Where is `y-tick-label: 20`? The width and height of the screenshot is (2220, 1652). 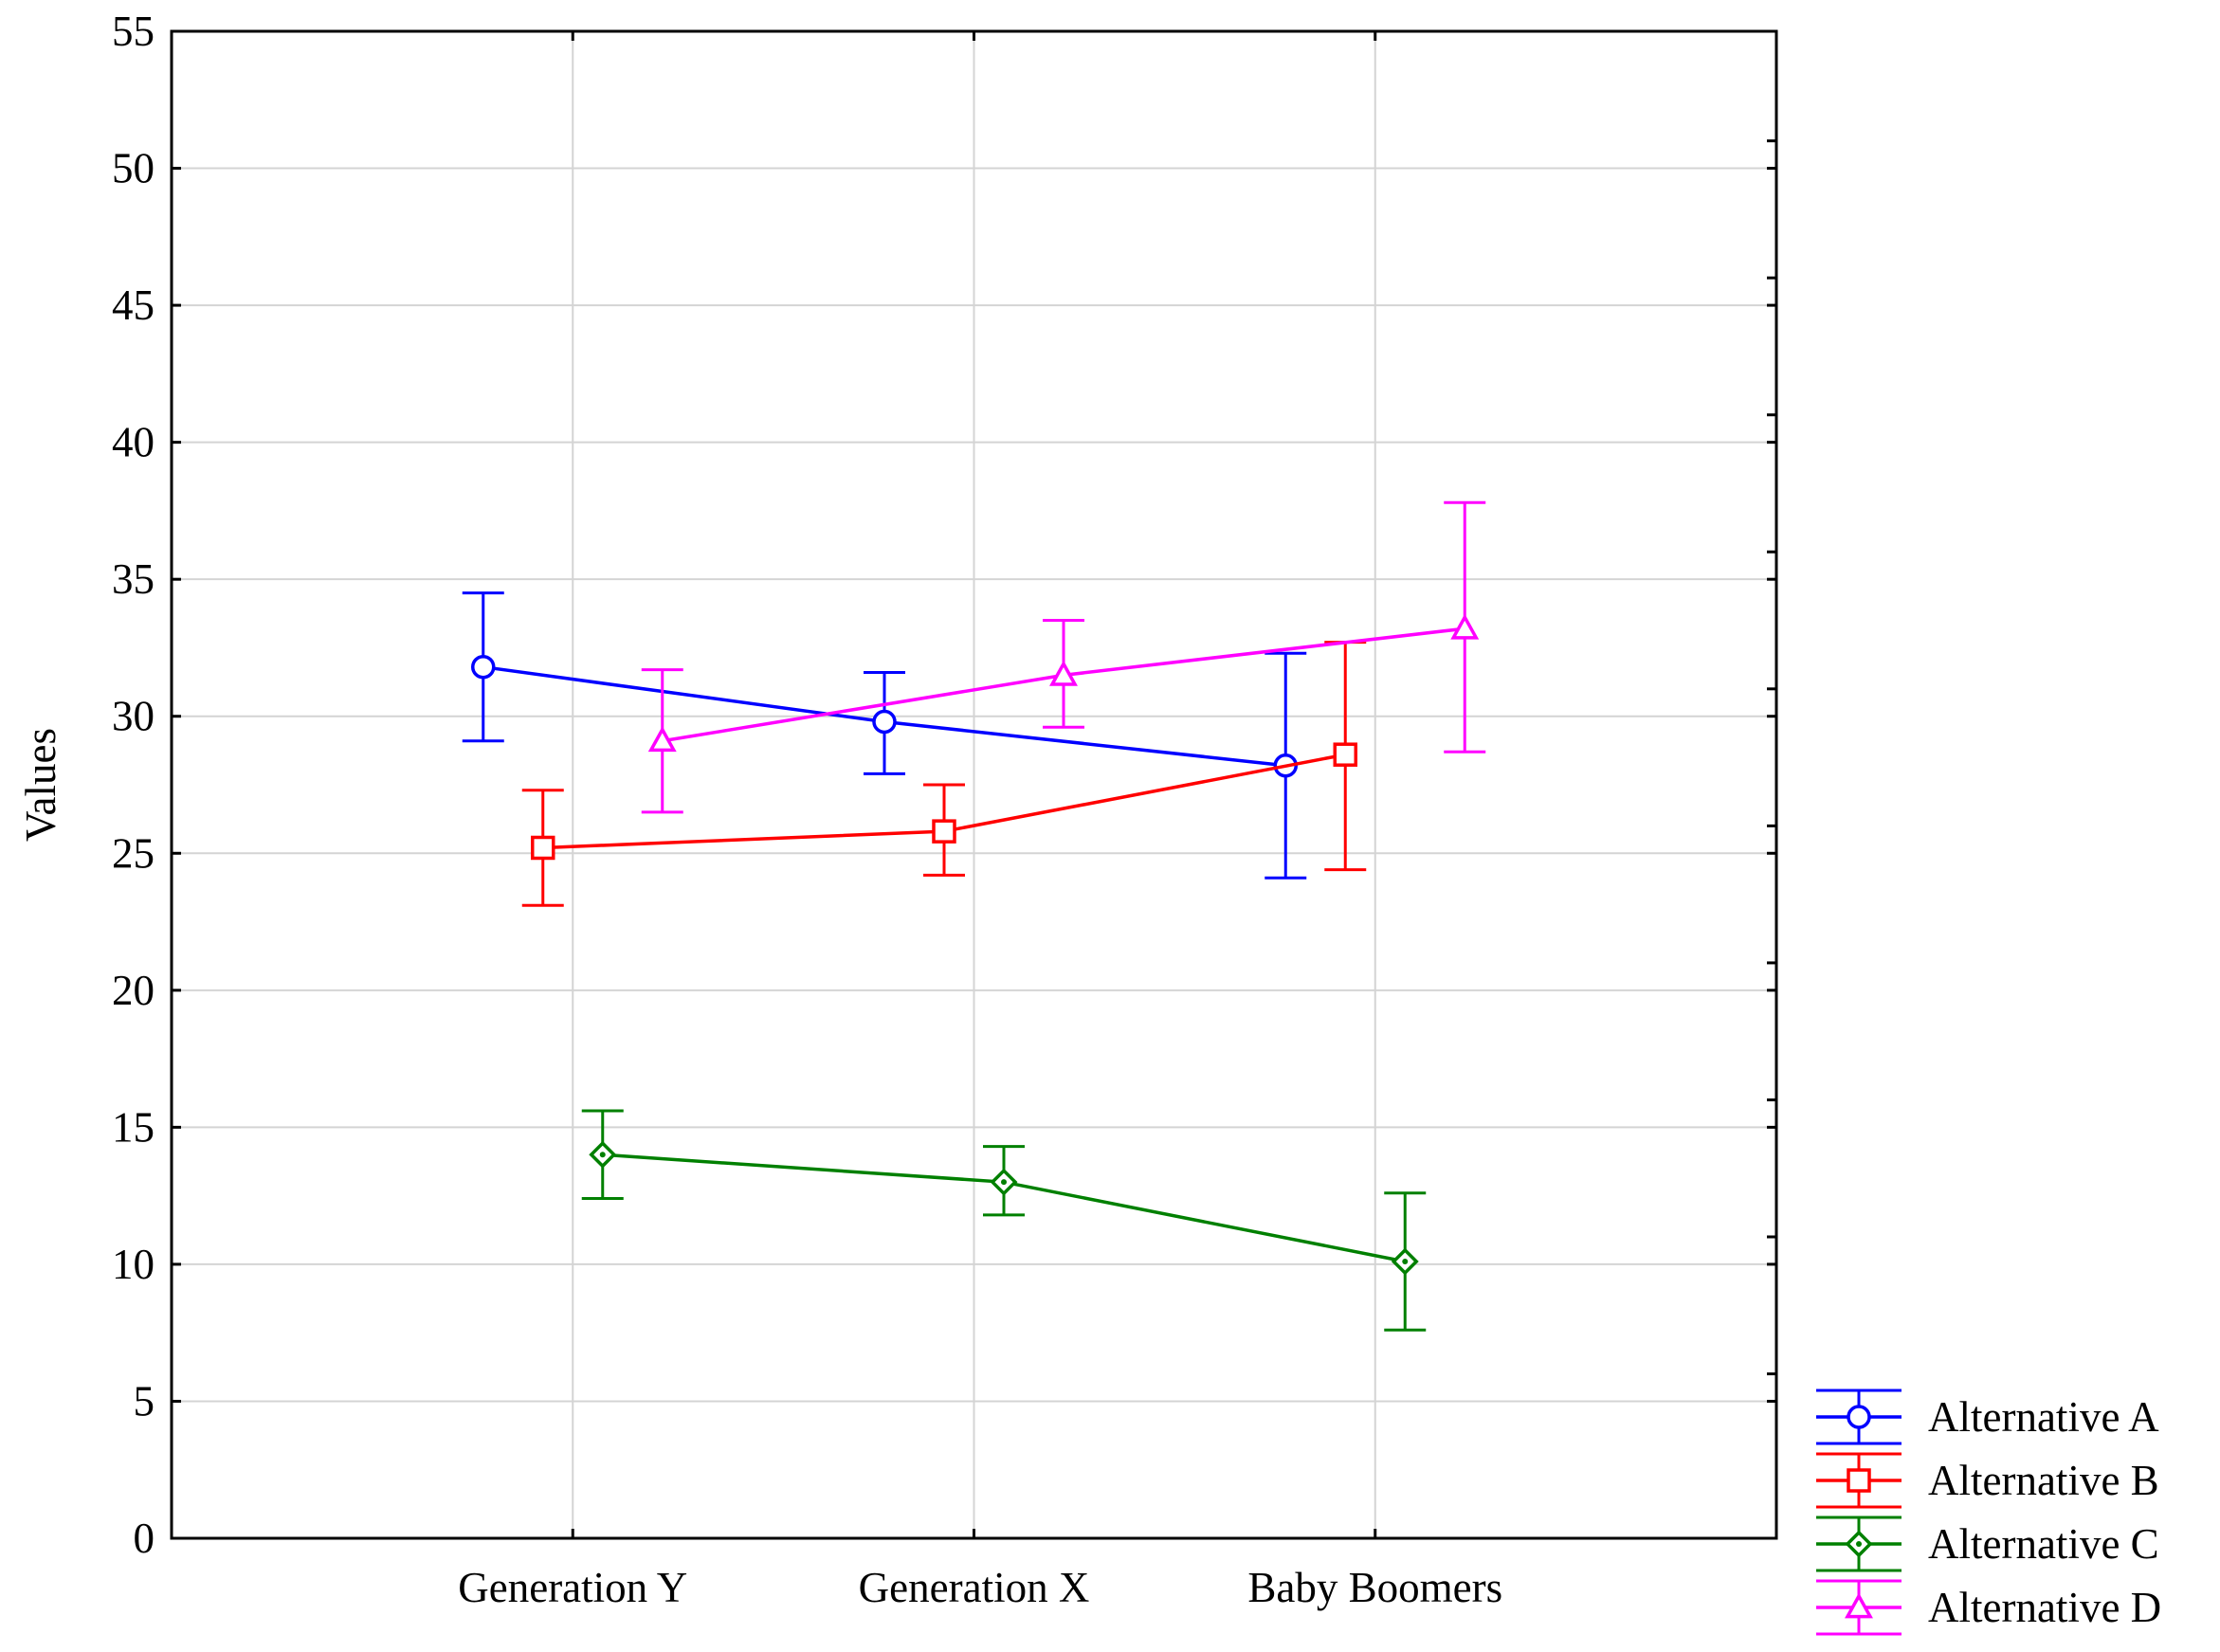
y-tick-label: 20 is located at coordinates (134, 991).